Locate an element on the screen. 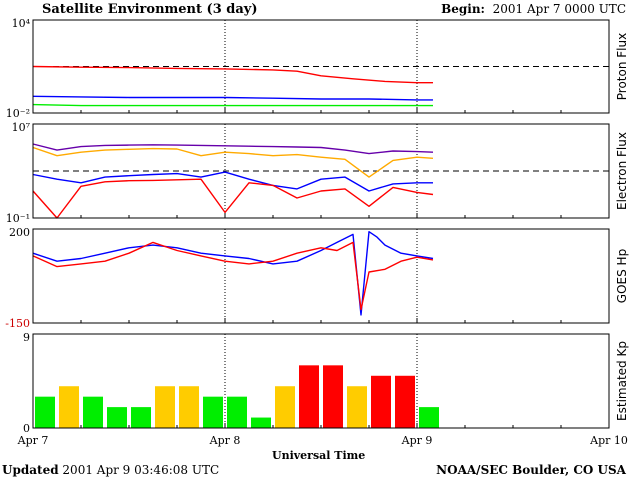 The width and height of the screenshot is (640, 480). begin-value: 2001 Apr 7 0000 UTC is located at coordinates (559, 9).